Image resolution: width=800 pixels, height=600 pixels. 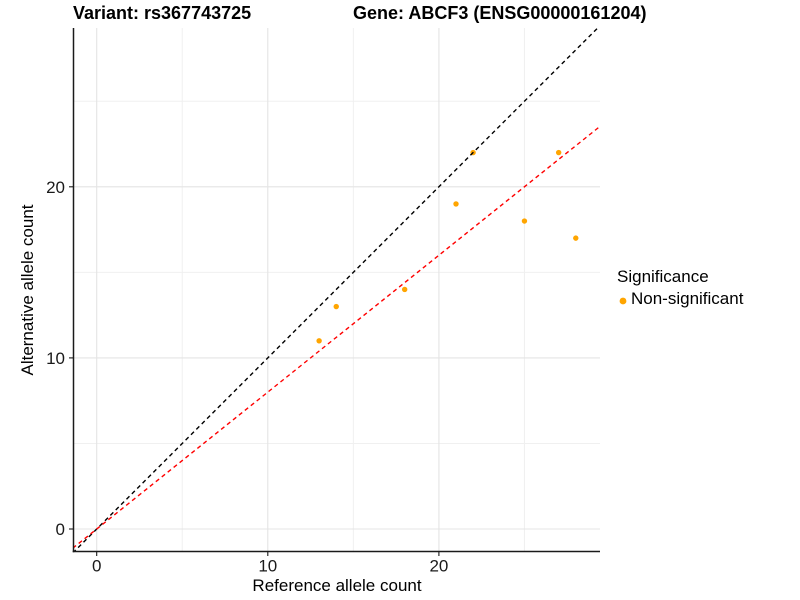 I want to click on legend-title: Significance, so click(x=663, y=276).